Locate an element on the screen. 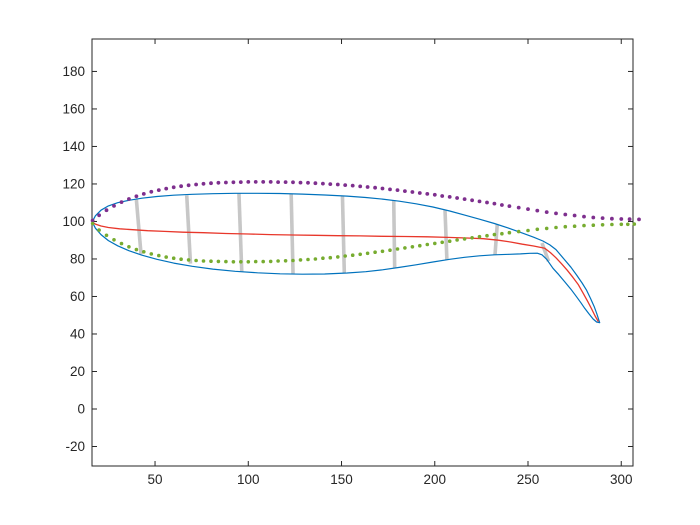  y-tick-label: 40 is located at coordinates (77, 333).